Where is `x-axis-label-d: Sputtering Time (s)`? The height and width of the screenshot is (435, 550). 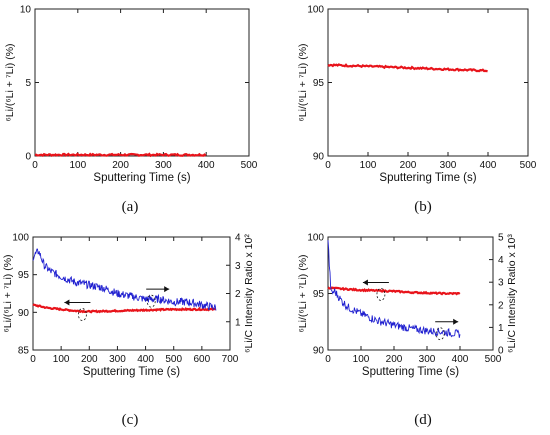 x-axis-label-d: Sputtering Time (s) is located at coordinates (410, 372).